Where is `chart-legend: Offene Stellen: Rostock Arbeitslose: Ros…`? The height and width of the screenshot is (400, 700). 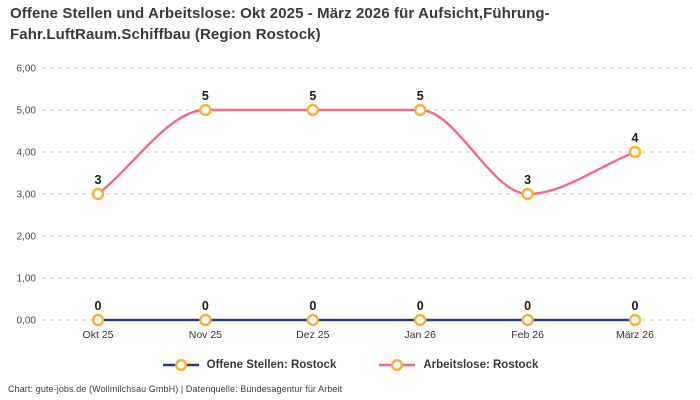
chart-legend: Offene Stellen: Rostock Arbeitslose: Ros… is located at coordinates (350, 365).